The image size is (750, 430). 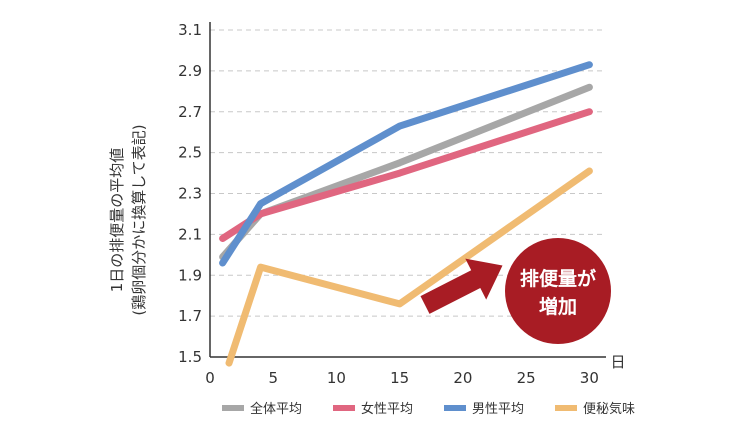 I want to click on legend-label: 男性平均, so click(x=498, y=409).